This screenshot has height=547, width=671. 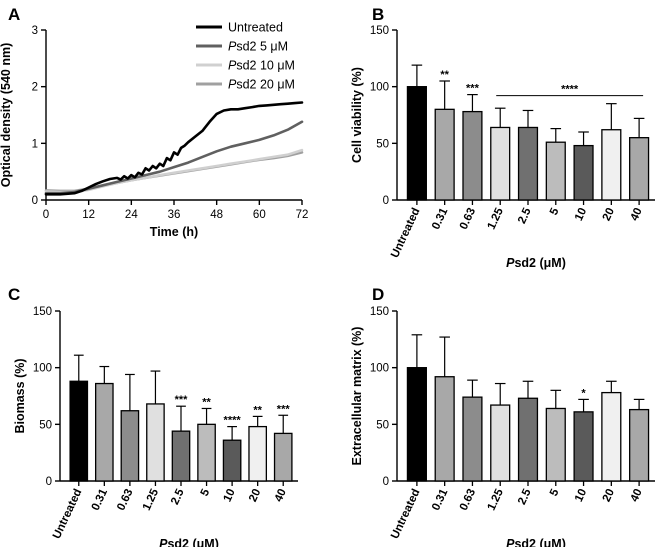 What do you see at coordinates (35, 144) in the screenshot?
I see `panel-A-y-tick-label: 1` at bounding box center [35, 144].